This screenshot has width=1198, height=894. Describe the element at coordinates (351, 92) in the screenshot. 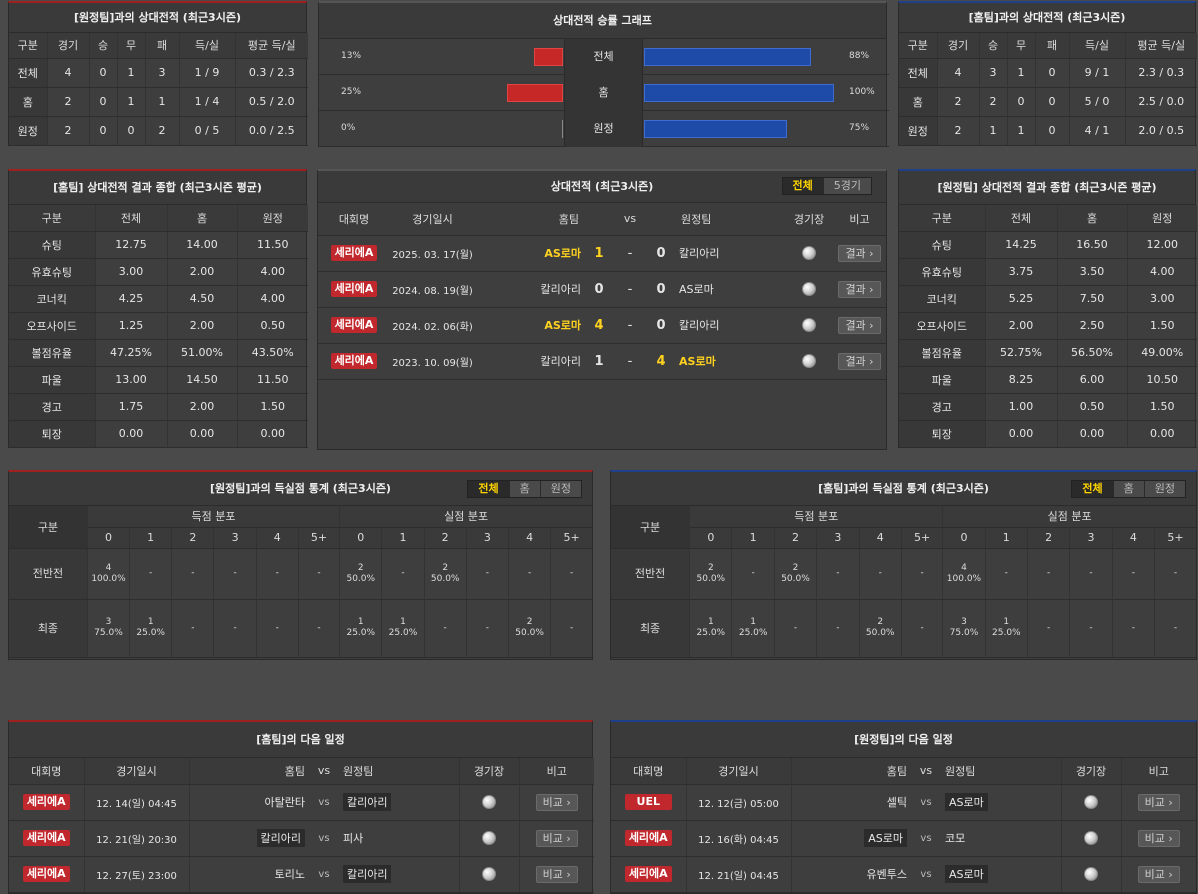

I see `winrate-left-pct: 25%` at that location.